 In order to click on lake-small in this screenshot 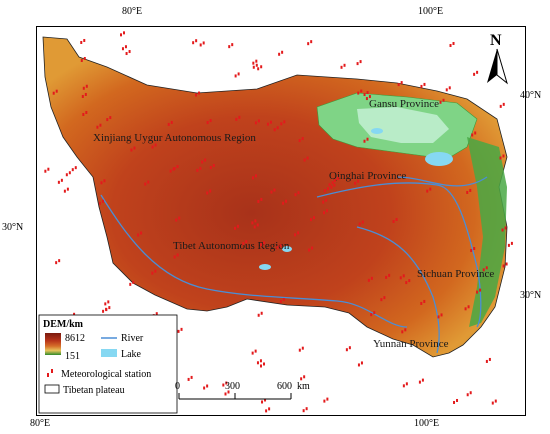, I will do `click(377, 131)`.